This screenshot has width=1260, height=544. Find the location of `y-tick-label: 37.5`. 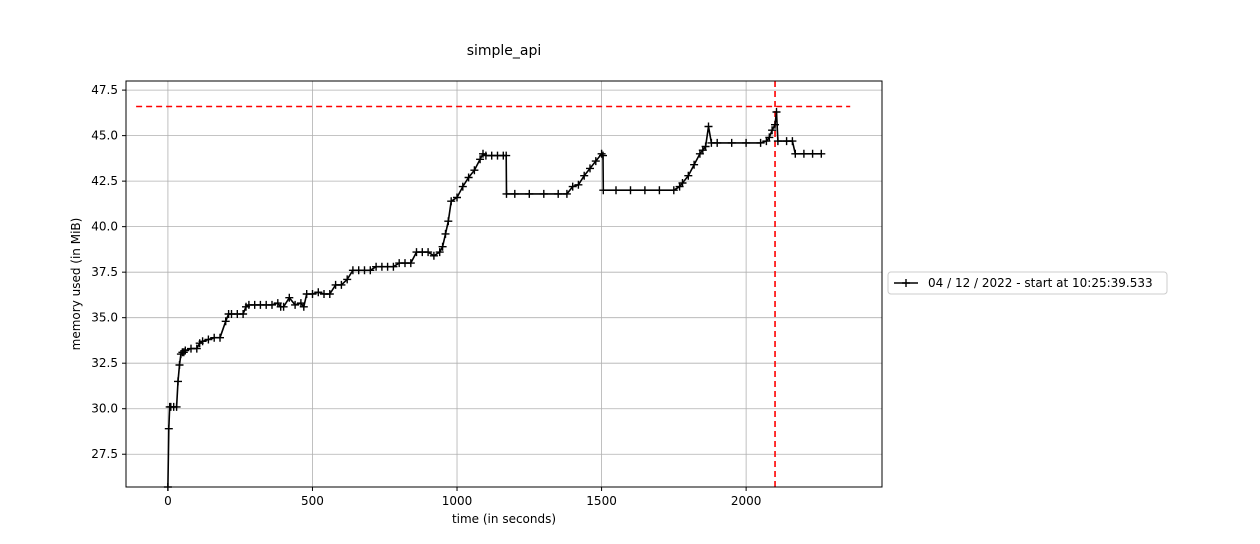

y-tick-label: 37.5 is located at coordinates (104, 272).